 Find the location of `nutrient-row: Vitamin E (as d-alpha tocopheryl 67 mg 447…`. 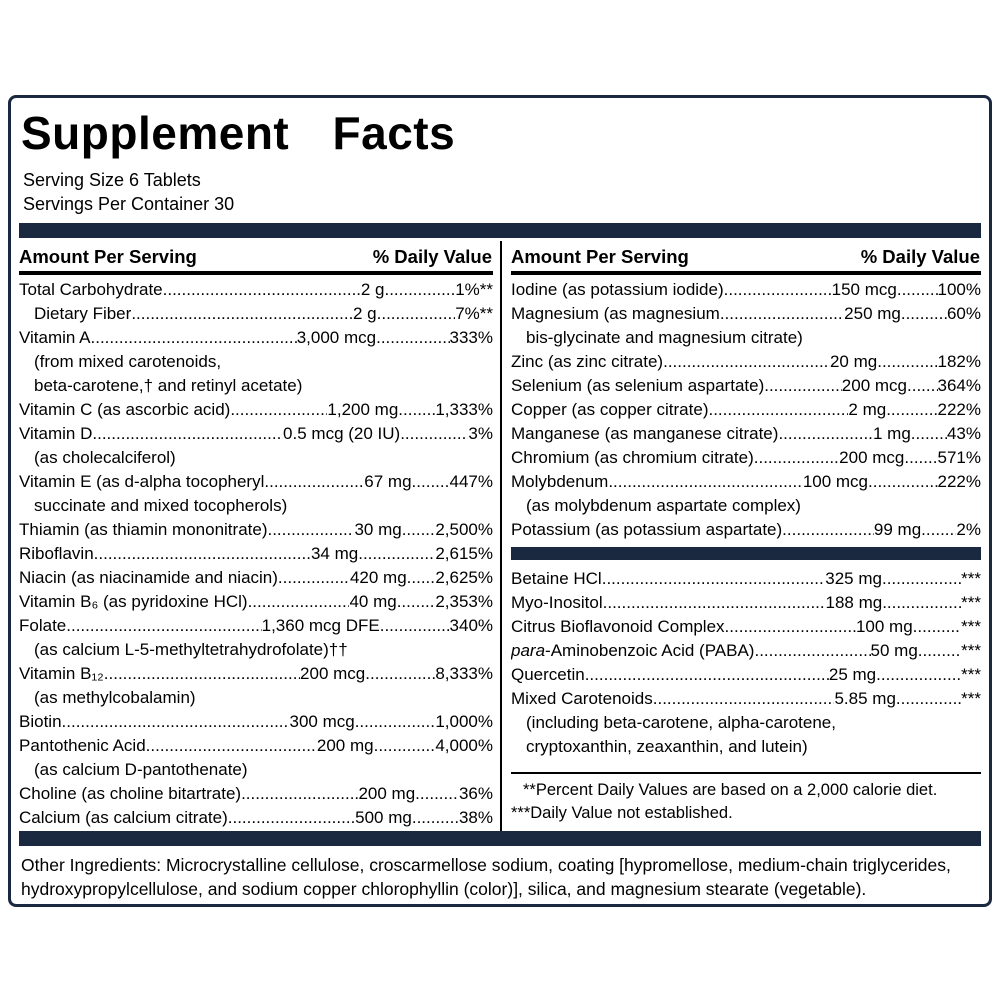

nutrient-row: Vitamin E (as d-alpha tocopheryl 67 mg 447… is located at coordinates (256, 482).